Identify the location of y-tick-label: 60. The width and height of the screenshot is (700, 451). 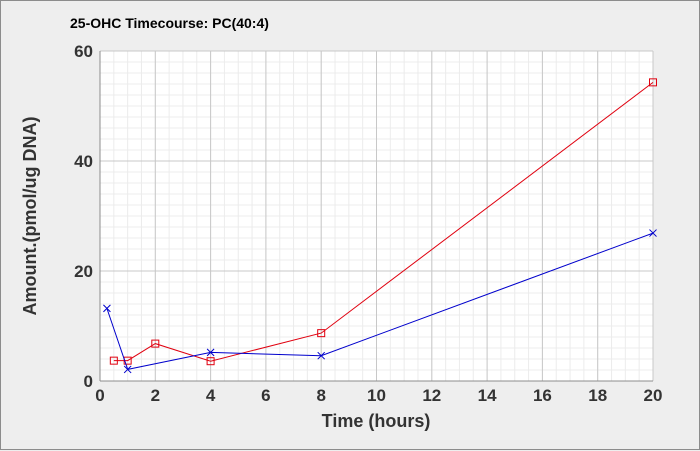
(83, 51).